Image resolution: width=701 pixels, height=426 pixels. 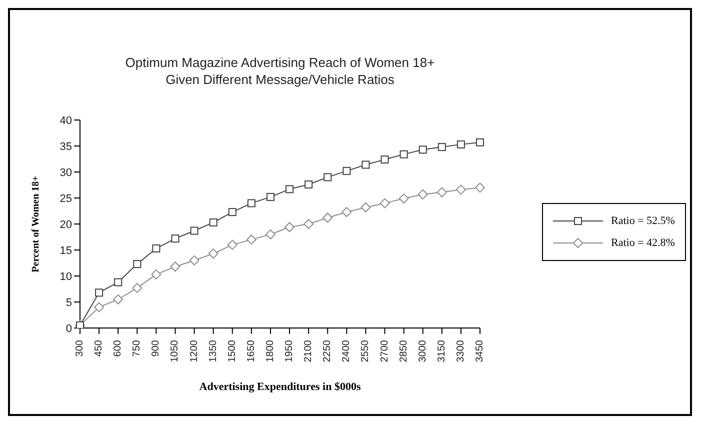 I want to click on x-tick-label: 750, so click(x=137, y=348).